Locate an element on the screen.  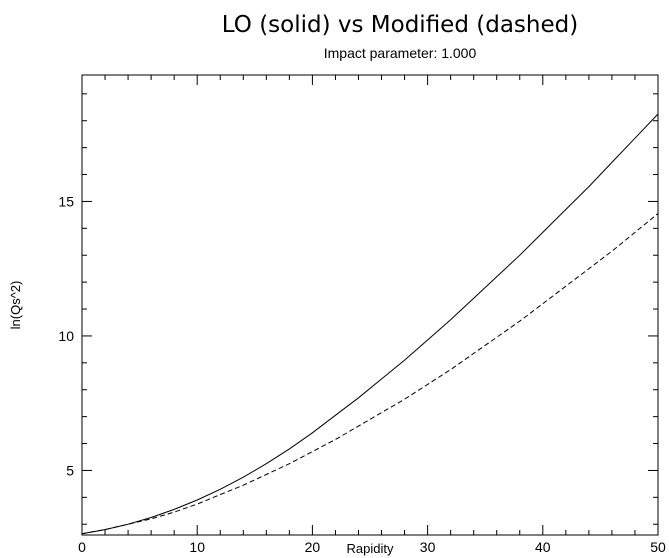
chart-title: LO (solid) vs Modified (dashed) is located at coordinates (400, 25).